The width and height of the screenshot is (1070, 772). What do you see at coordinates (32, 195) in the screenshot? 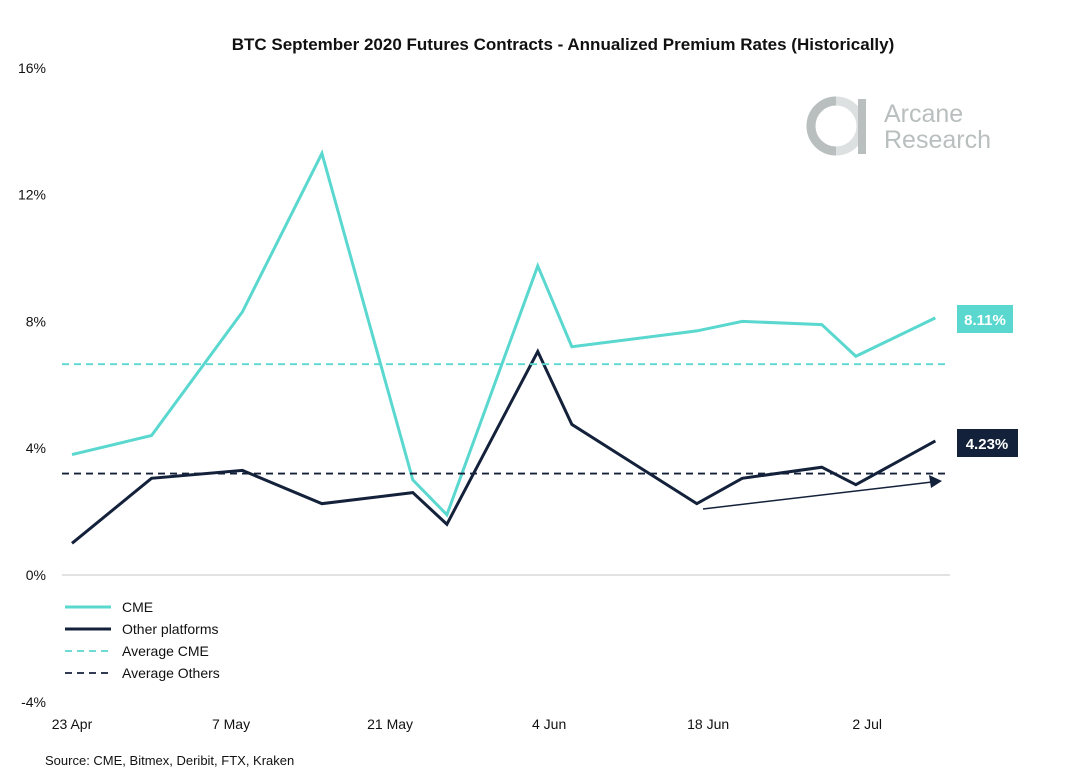
I see `y-tick-label: 12%` at bounding box center [32, 195].